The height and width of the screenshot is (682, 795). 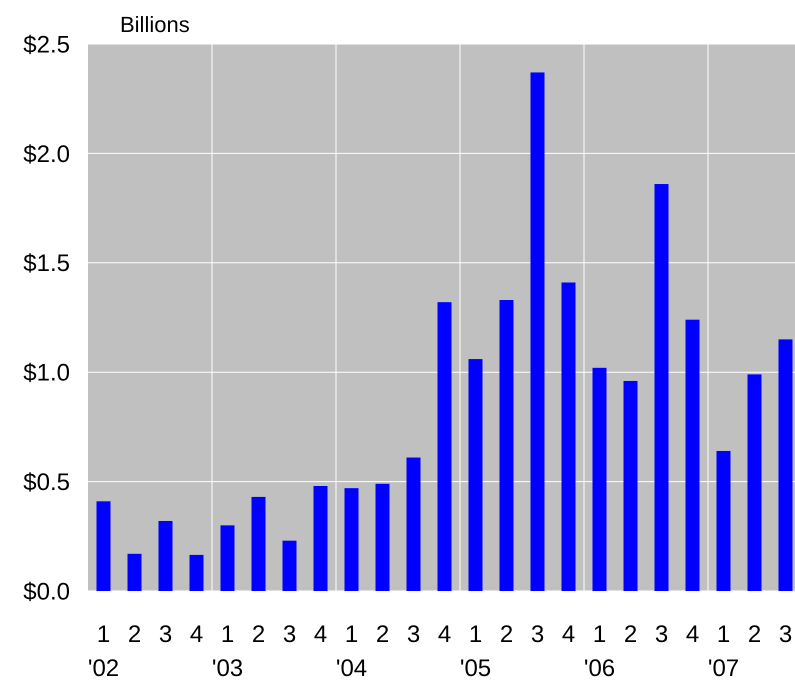 What do you see at coordinates (46, 154) in the screenshot?
I see `y-tick-label: $2.0` at bounding box center [46, 154].